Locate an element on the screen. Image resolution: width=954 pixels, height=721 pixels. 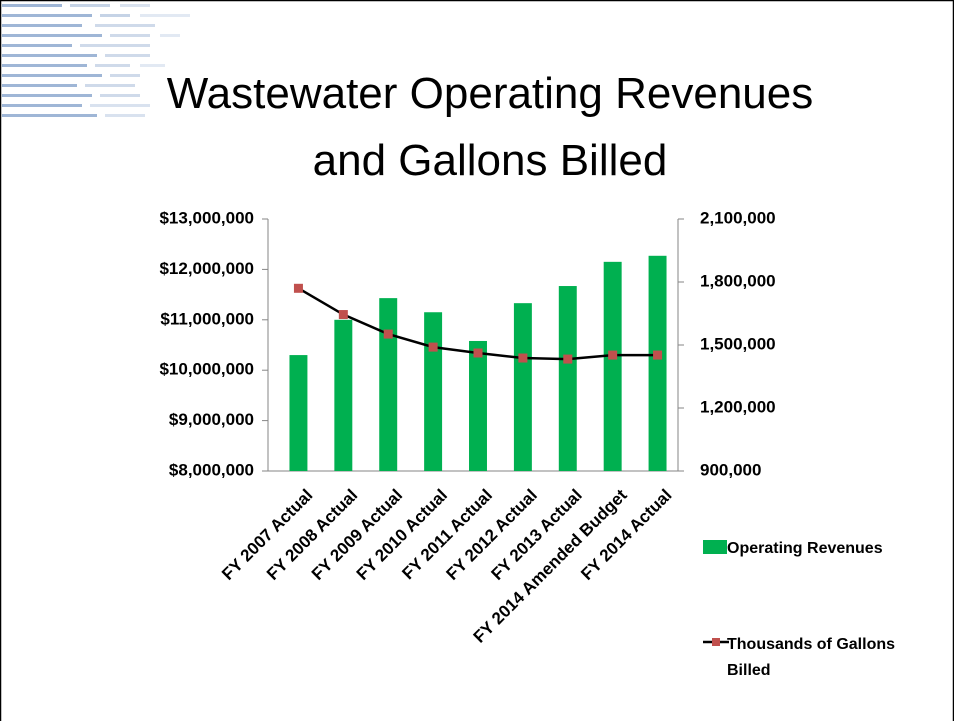
y2-tick-label: 1,800,000 is located at coordinates (738, 280).